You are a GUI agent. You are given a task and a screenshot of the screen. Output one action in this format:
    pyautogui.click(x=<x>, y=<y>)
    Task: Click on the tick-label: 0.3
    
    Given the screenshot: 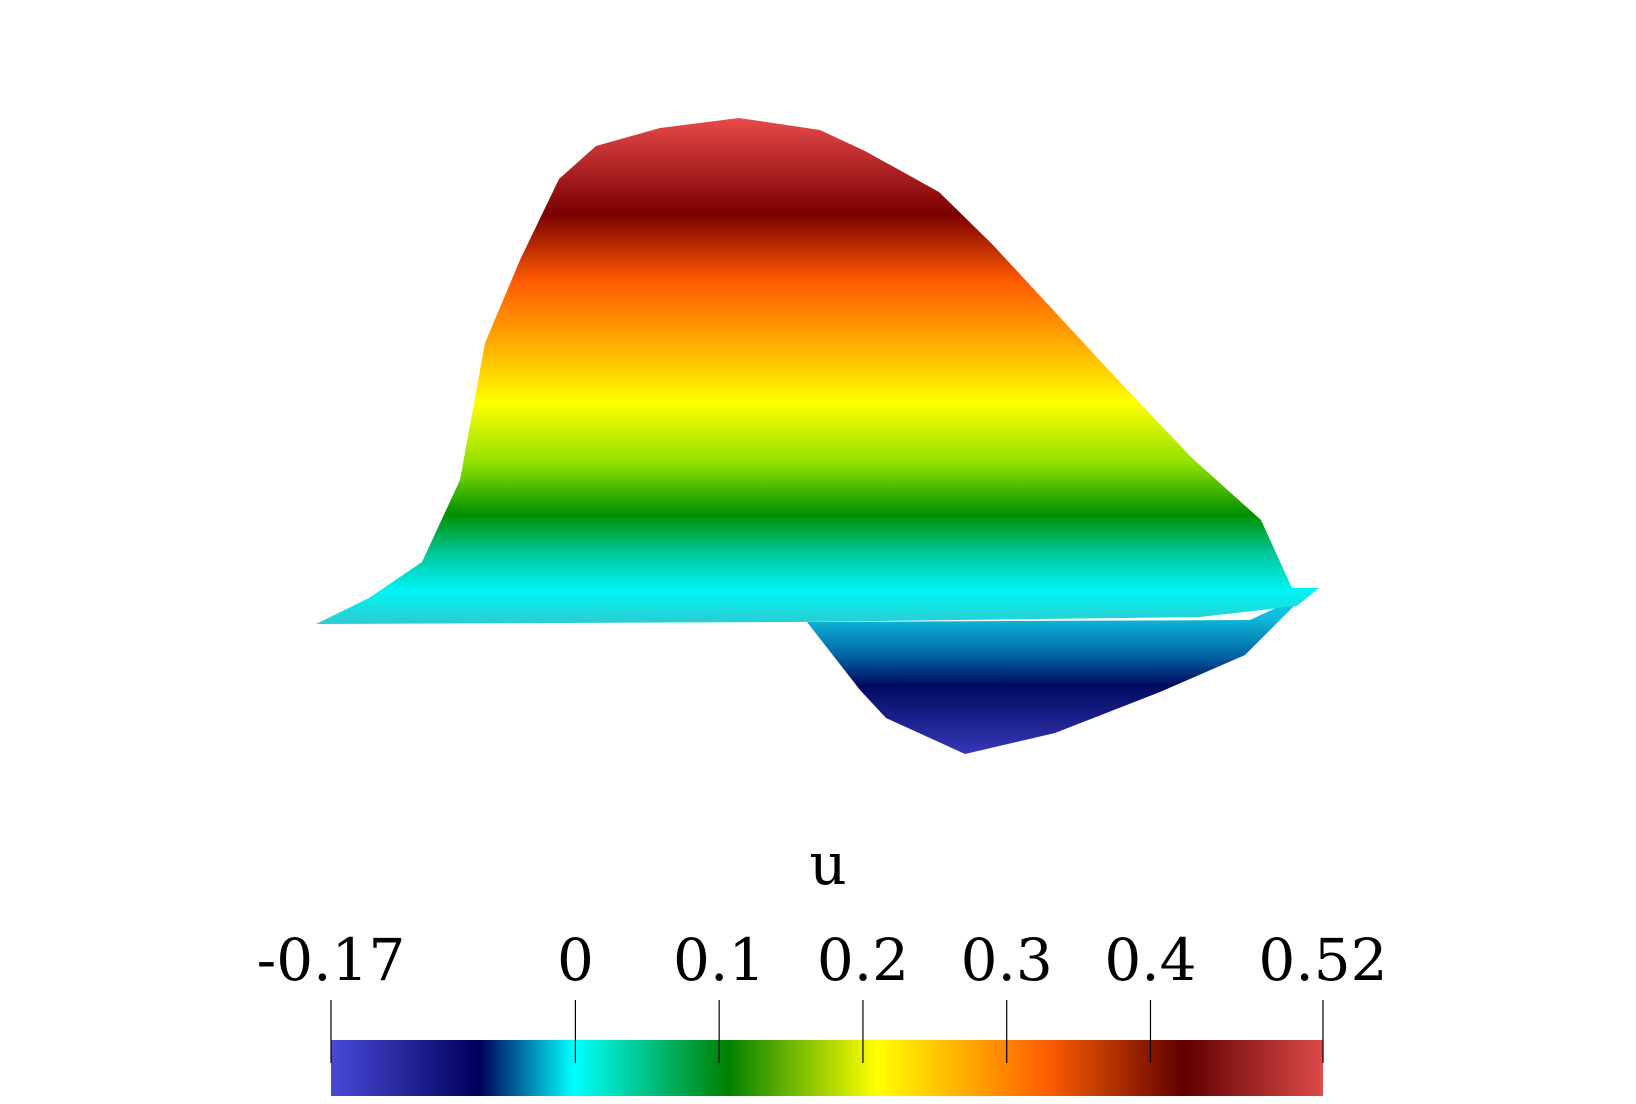 What is the action you would take?
    pyautogui.click(x=1007, y=960)
    